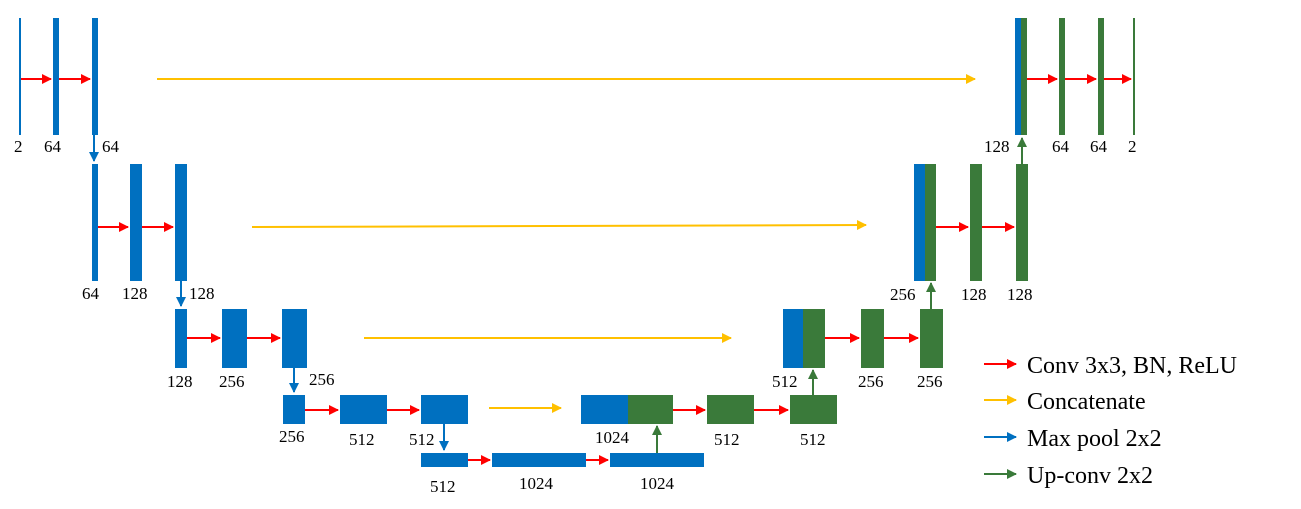 The image size is (1301, 509). Describe the element at coordinates (919, 222) in the screenshot. I see `dec2-skip-block` at that location.